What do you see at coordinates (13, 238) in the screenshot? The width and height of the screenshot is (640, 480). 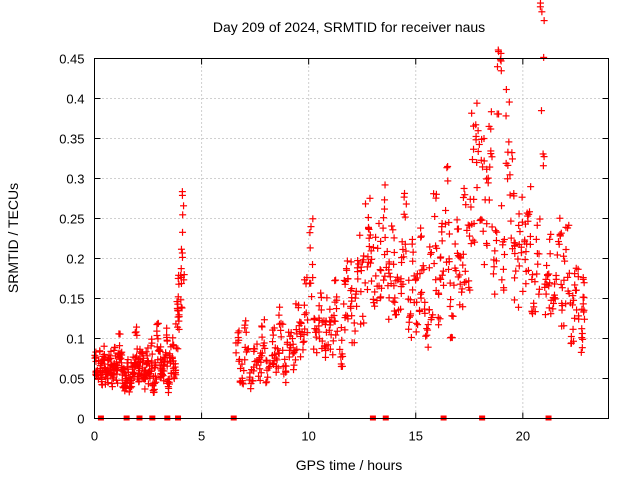 I see `y-axis-title: SRMTID / TECUs` at bounding box center [13, 238].